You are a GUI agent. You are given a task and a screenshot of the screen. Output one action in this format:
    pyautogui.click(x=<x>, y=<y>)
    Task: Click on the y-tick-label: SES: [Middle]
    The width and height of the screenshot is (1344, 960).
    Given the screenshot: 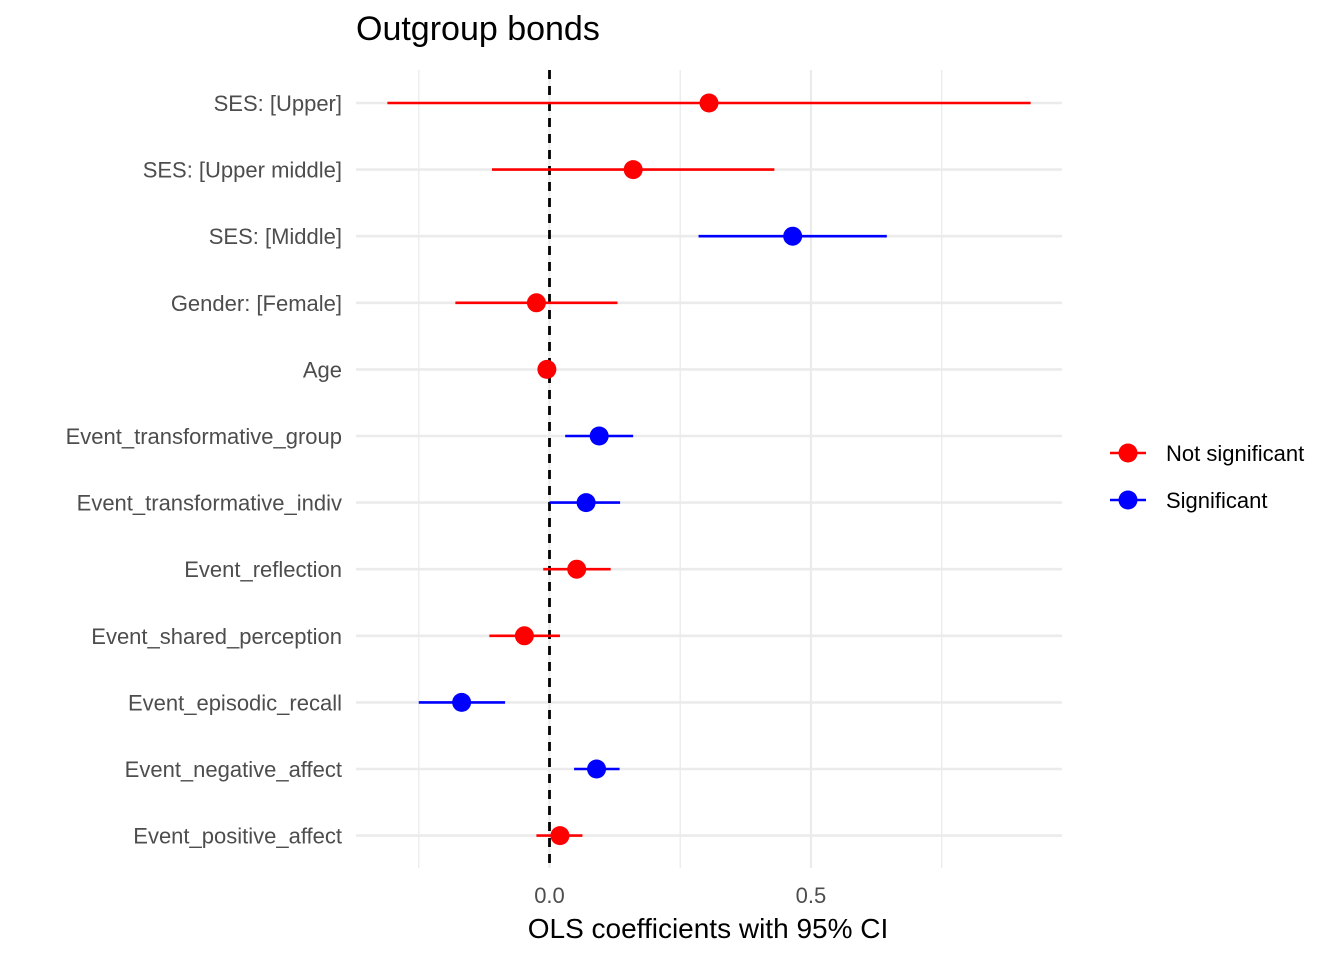 What is the action you would take?
    pyautogui.click(x=275, y=236)
    